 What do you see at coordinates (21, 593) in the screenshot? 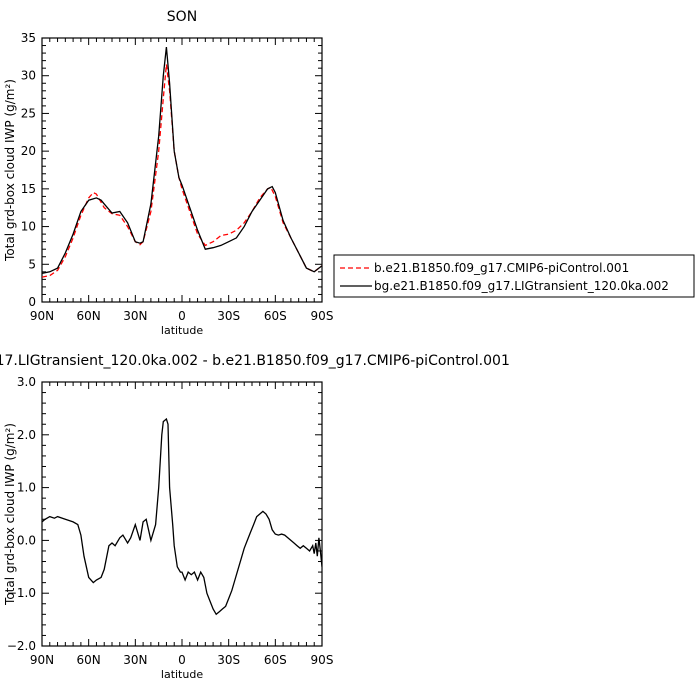
I see `panel2-y-tick-label: −1.0` at bounding box center [21, 593].